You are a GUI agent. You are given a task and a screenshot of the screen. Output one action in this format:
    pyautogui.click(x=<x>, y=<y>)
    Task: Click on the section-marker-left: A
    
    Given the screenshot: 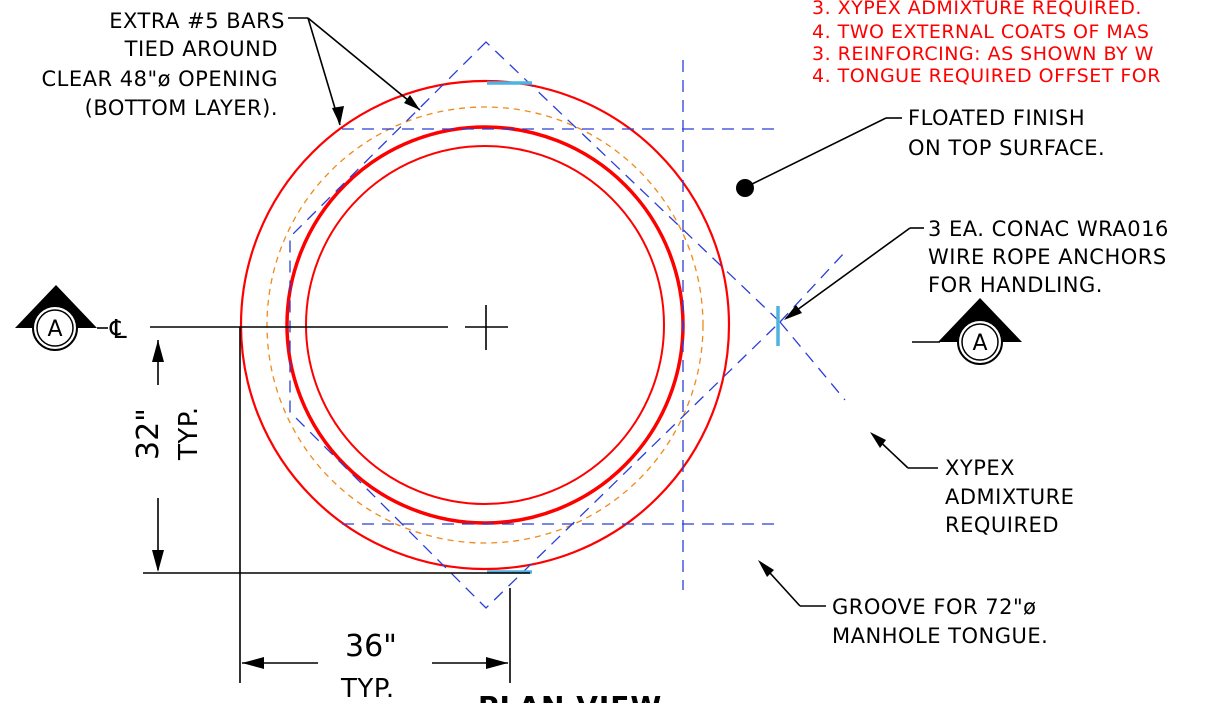 What is the action you would take?
    pyautogui.click(x=61, y=318)
    